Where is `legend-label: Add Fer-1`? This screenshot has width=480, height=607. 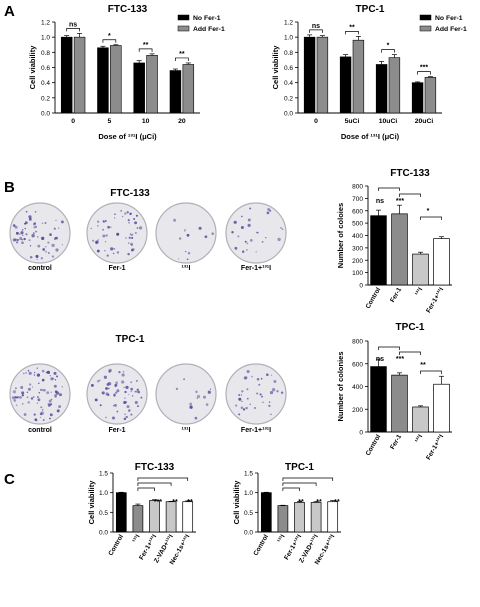 legend-label: Add Fer-1 is located at coordinates (209, 29).